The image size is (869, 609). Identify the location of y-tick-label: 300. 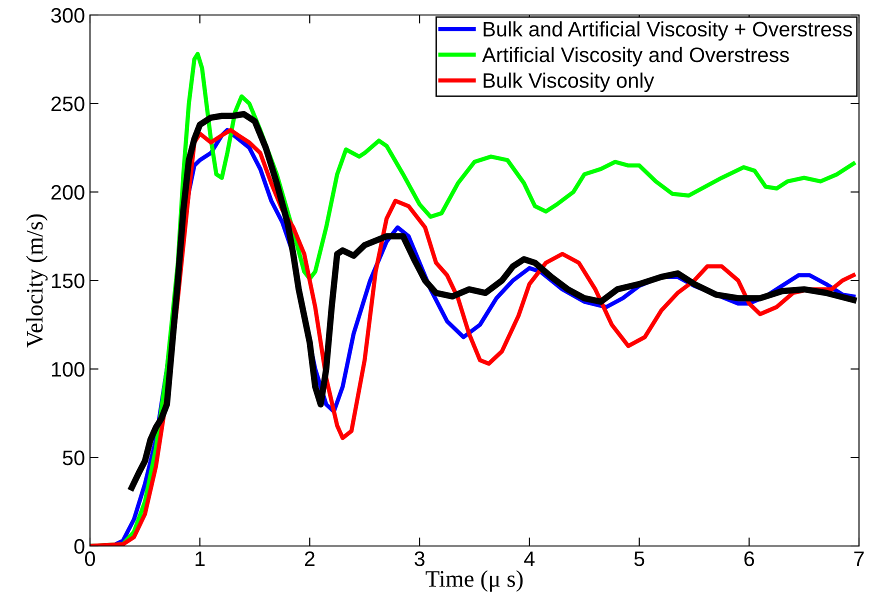
(67, 15).